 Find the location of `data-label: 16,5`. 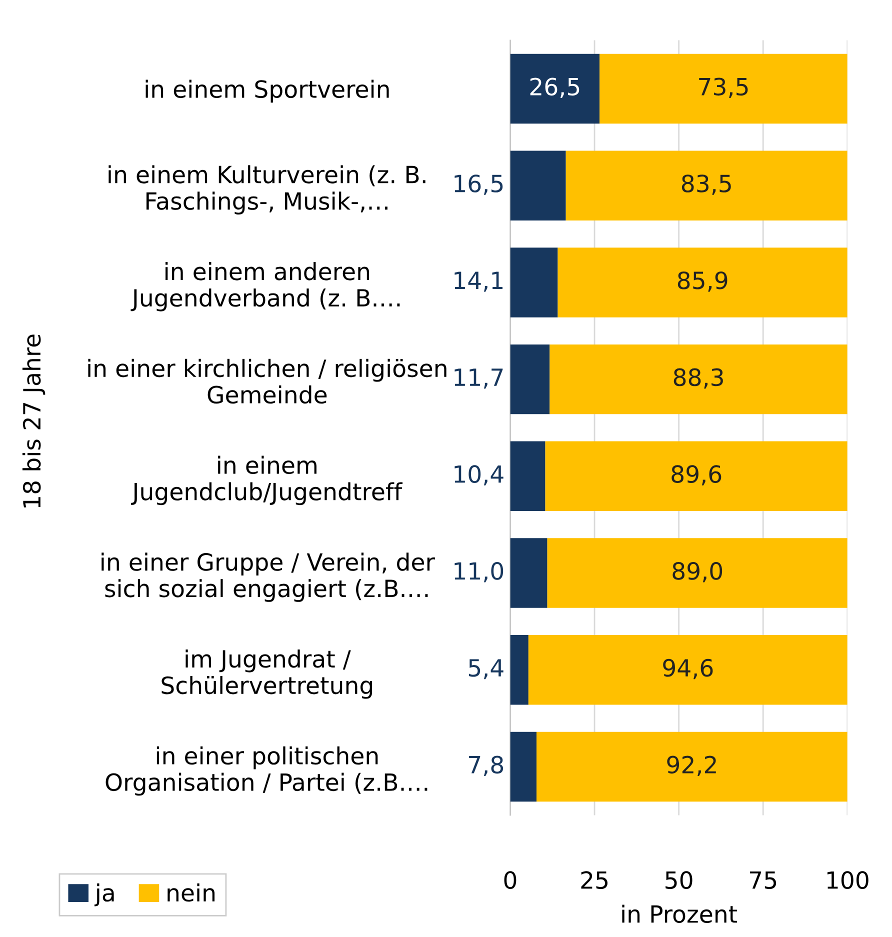

data-label: 16,5 is located at coordinates (478, 184).